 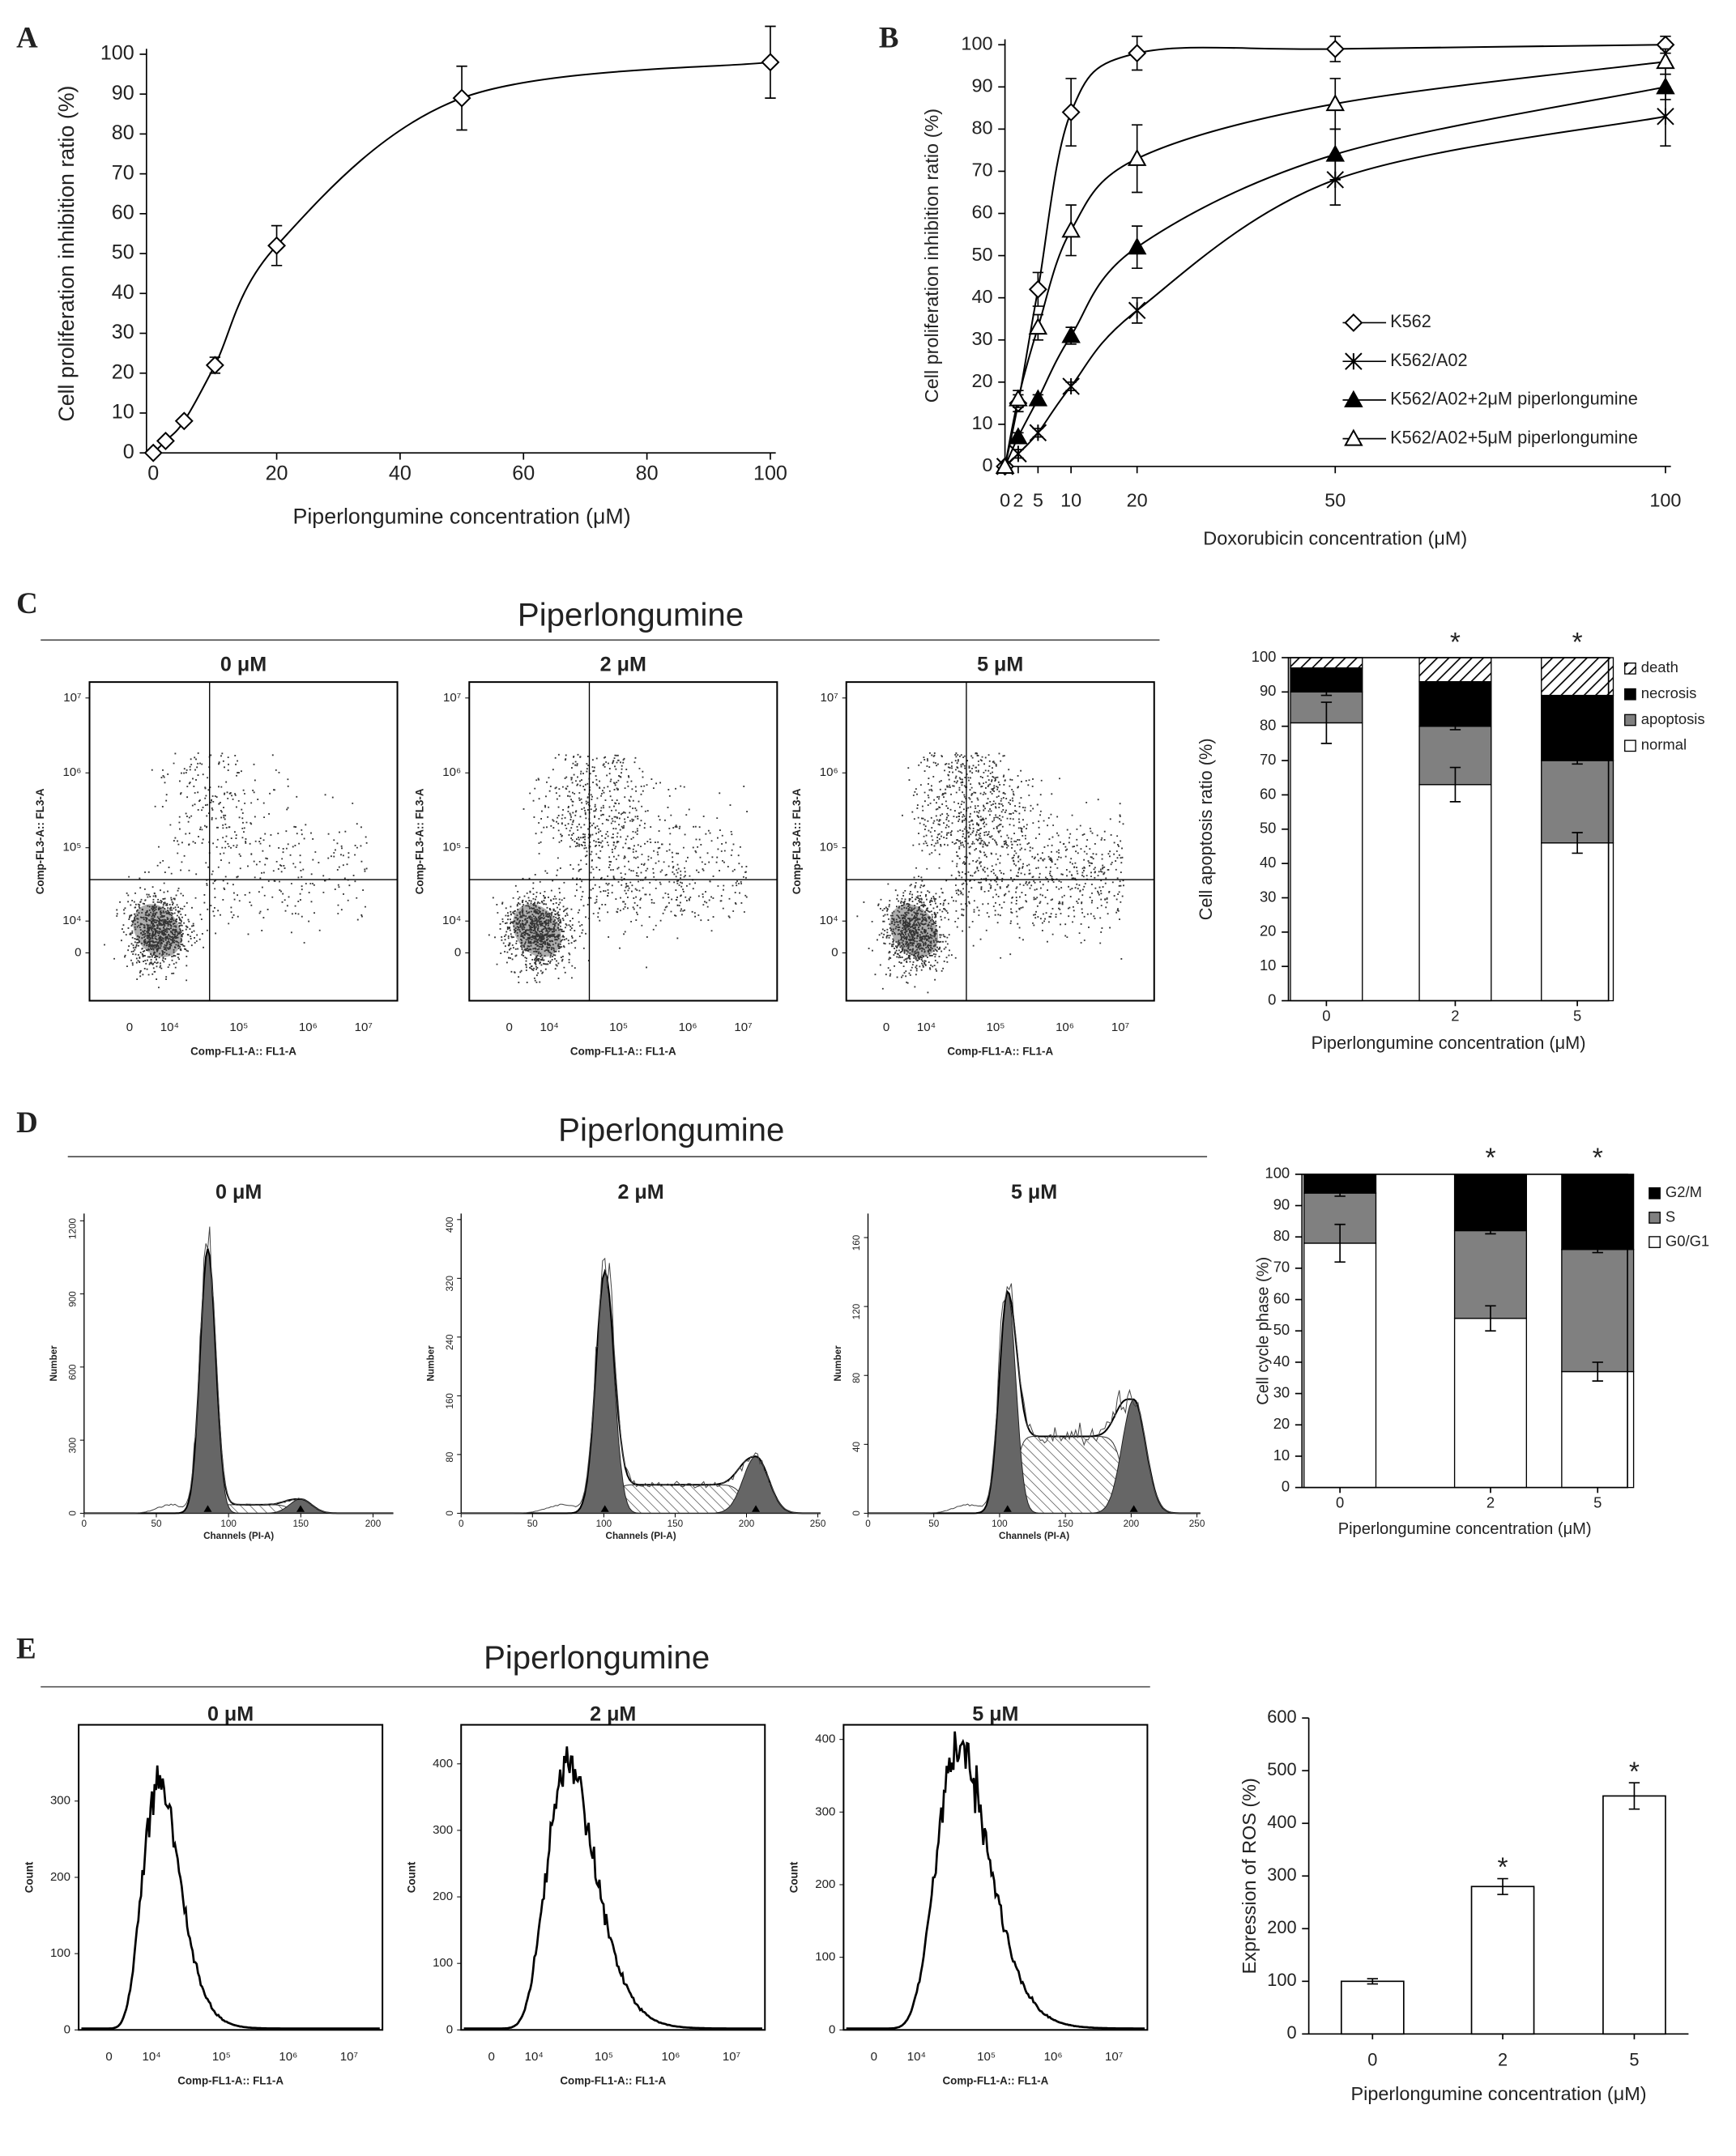 I want to click on y-axis-label: Expression of ROS (%), so click(x=1249, y=1876).